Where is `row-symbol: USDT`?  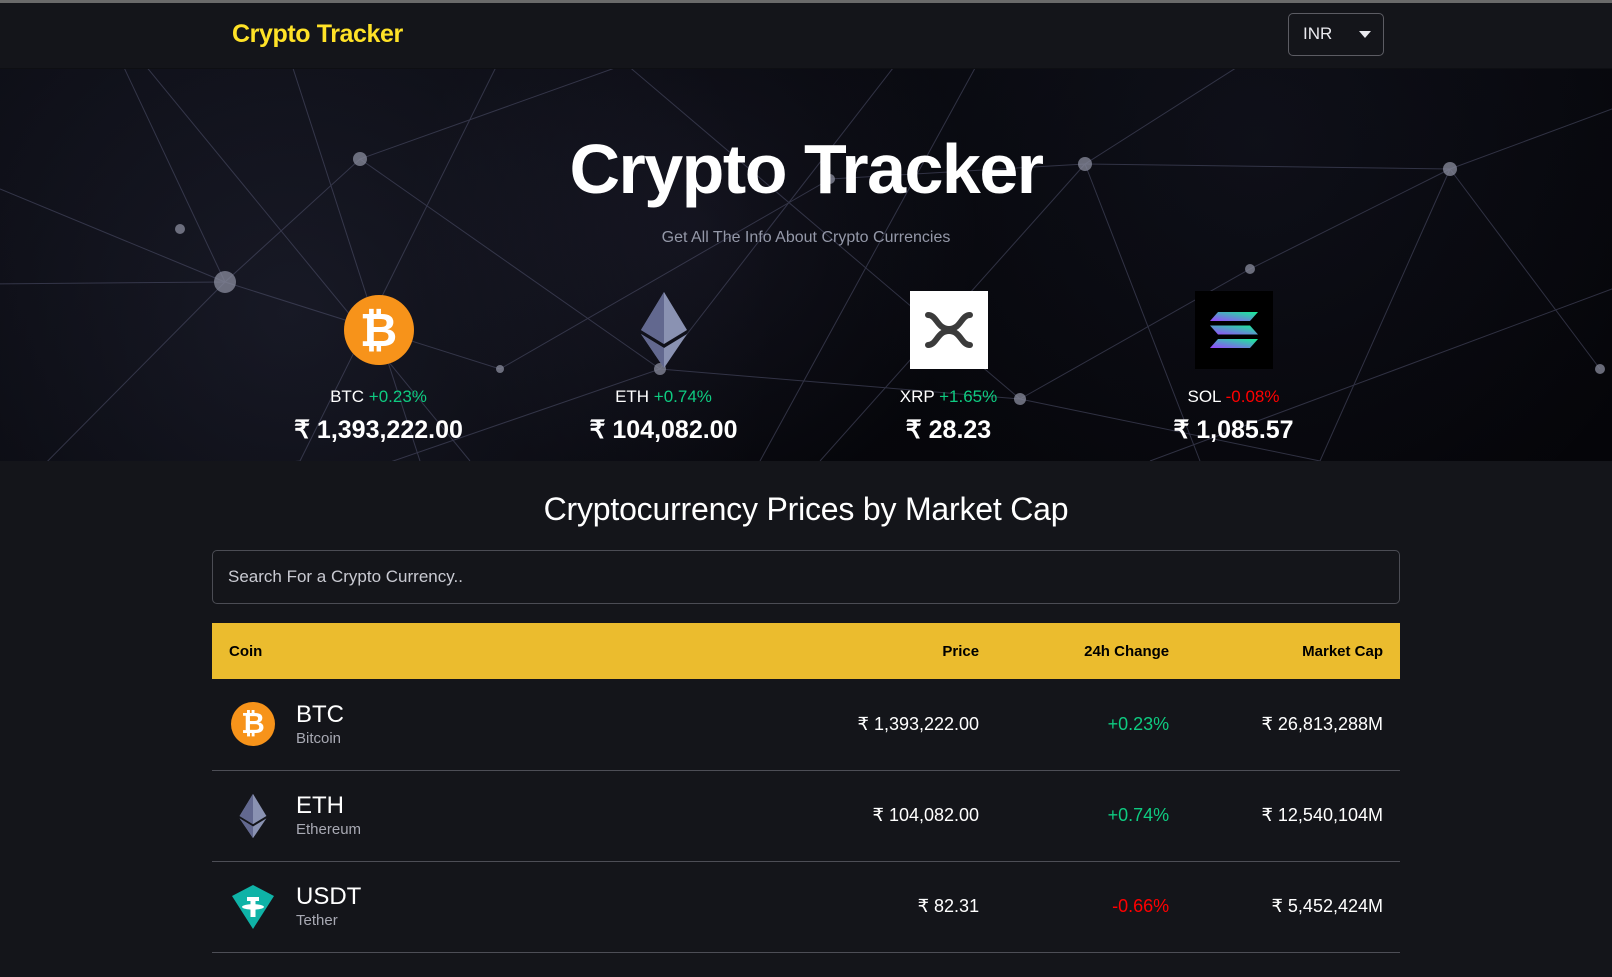
row-symbol: USDT is located at coordinates (329, 896).